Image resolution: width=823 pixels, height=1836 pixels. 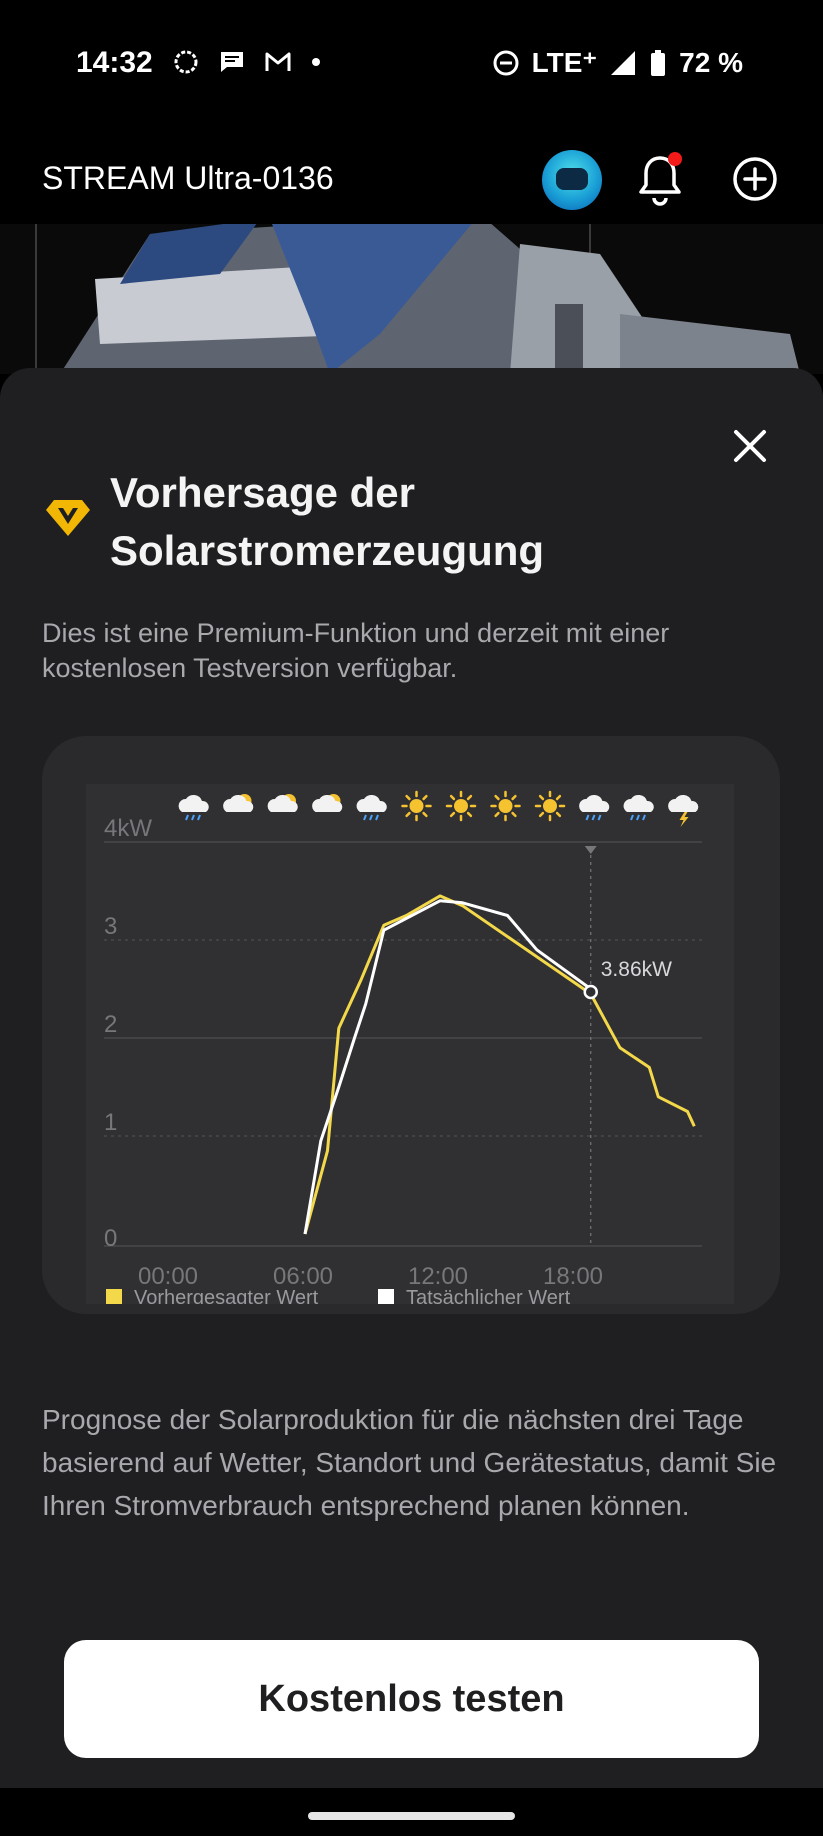 What do you see at coordinates (226, 1295) in the screenshot?
I see `legend-forecast-label: Vorhergesagter Wert` at bounding box center [226, 1295].